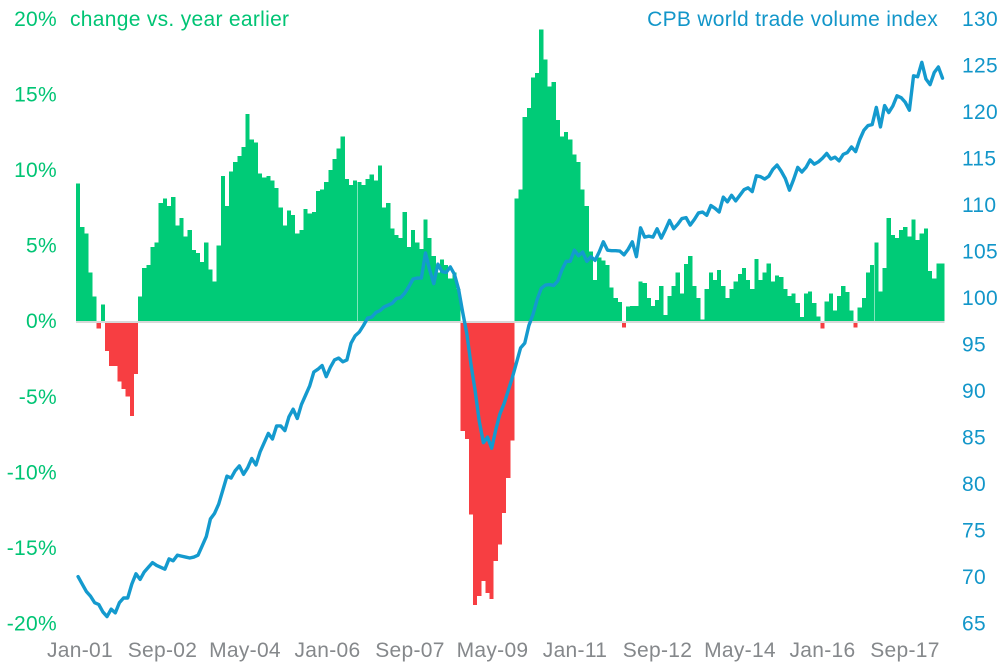 This screenshot has width=1007, height=668. Describe the element at coordinates (35, 170) in the screenshot. I see `svg-text: 10%` at that location.